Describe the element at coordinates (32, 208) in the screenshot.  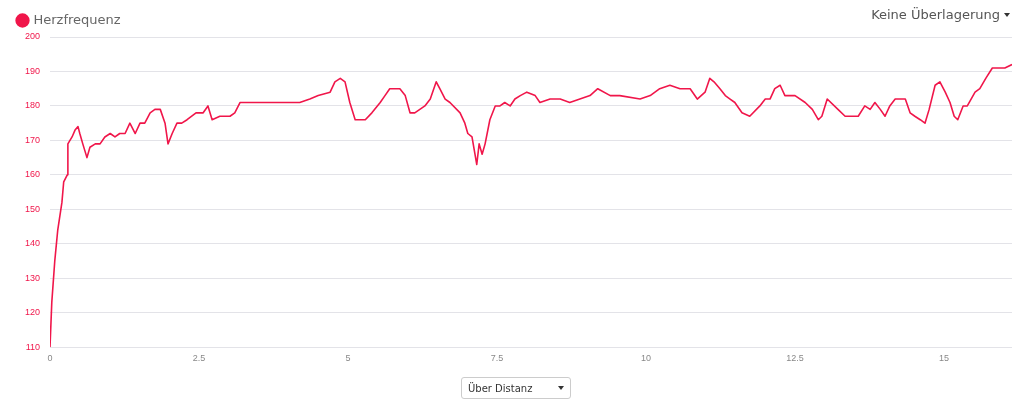
I see `y-tick-label: 150` at that location.